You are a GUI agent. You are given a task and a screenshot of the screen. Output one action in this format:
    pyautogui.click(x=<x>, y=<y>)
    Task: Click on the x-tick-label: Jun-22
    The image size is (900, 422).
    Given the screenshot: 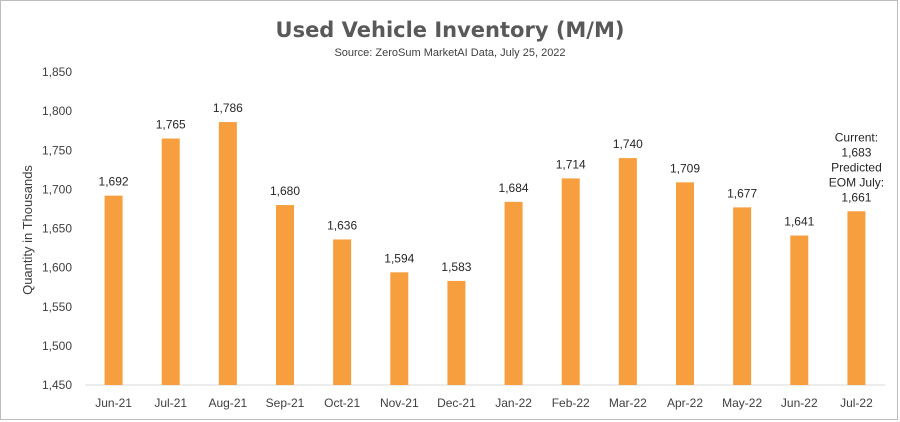 What is the action you would take?
    pyautogui.click(x=799, y=403)
    